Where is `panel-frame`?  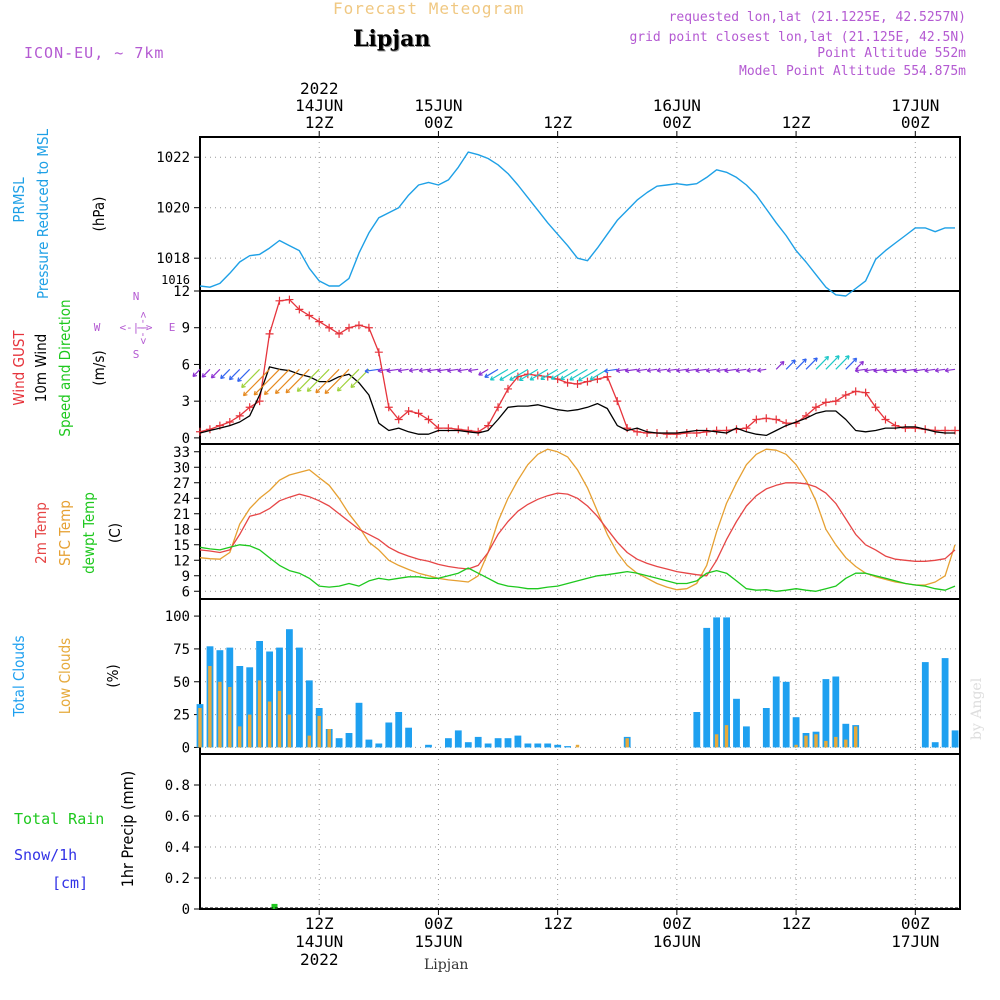
panel-frame is located at coordinates (580, 214).